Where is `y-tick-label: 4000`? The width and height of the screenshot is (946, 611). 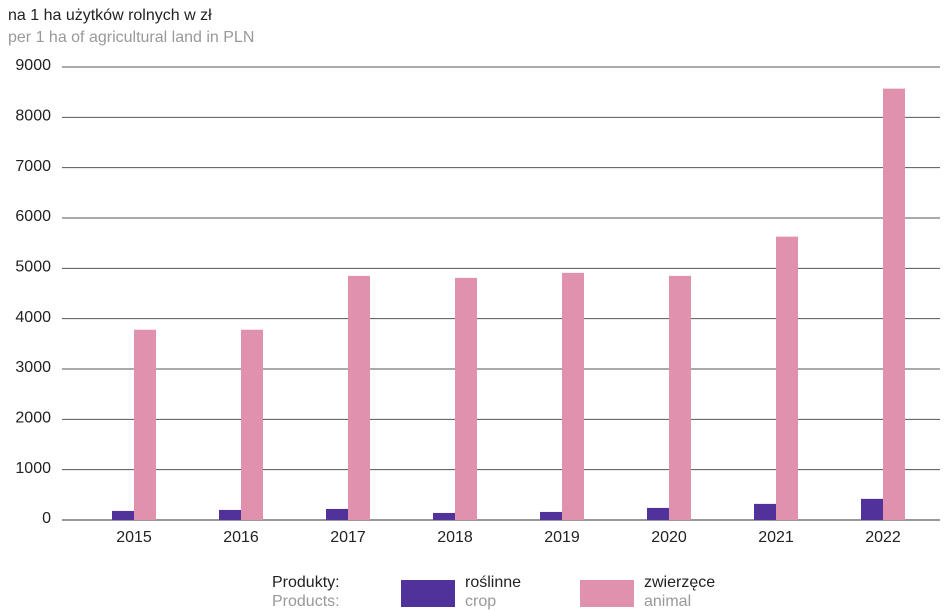
y-tick-label: 4000 is located at coordinates (33, 317).